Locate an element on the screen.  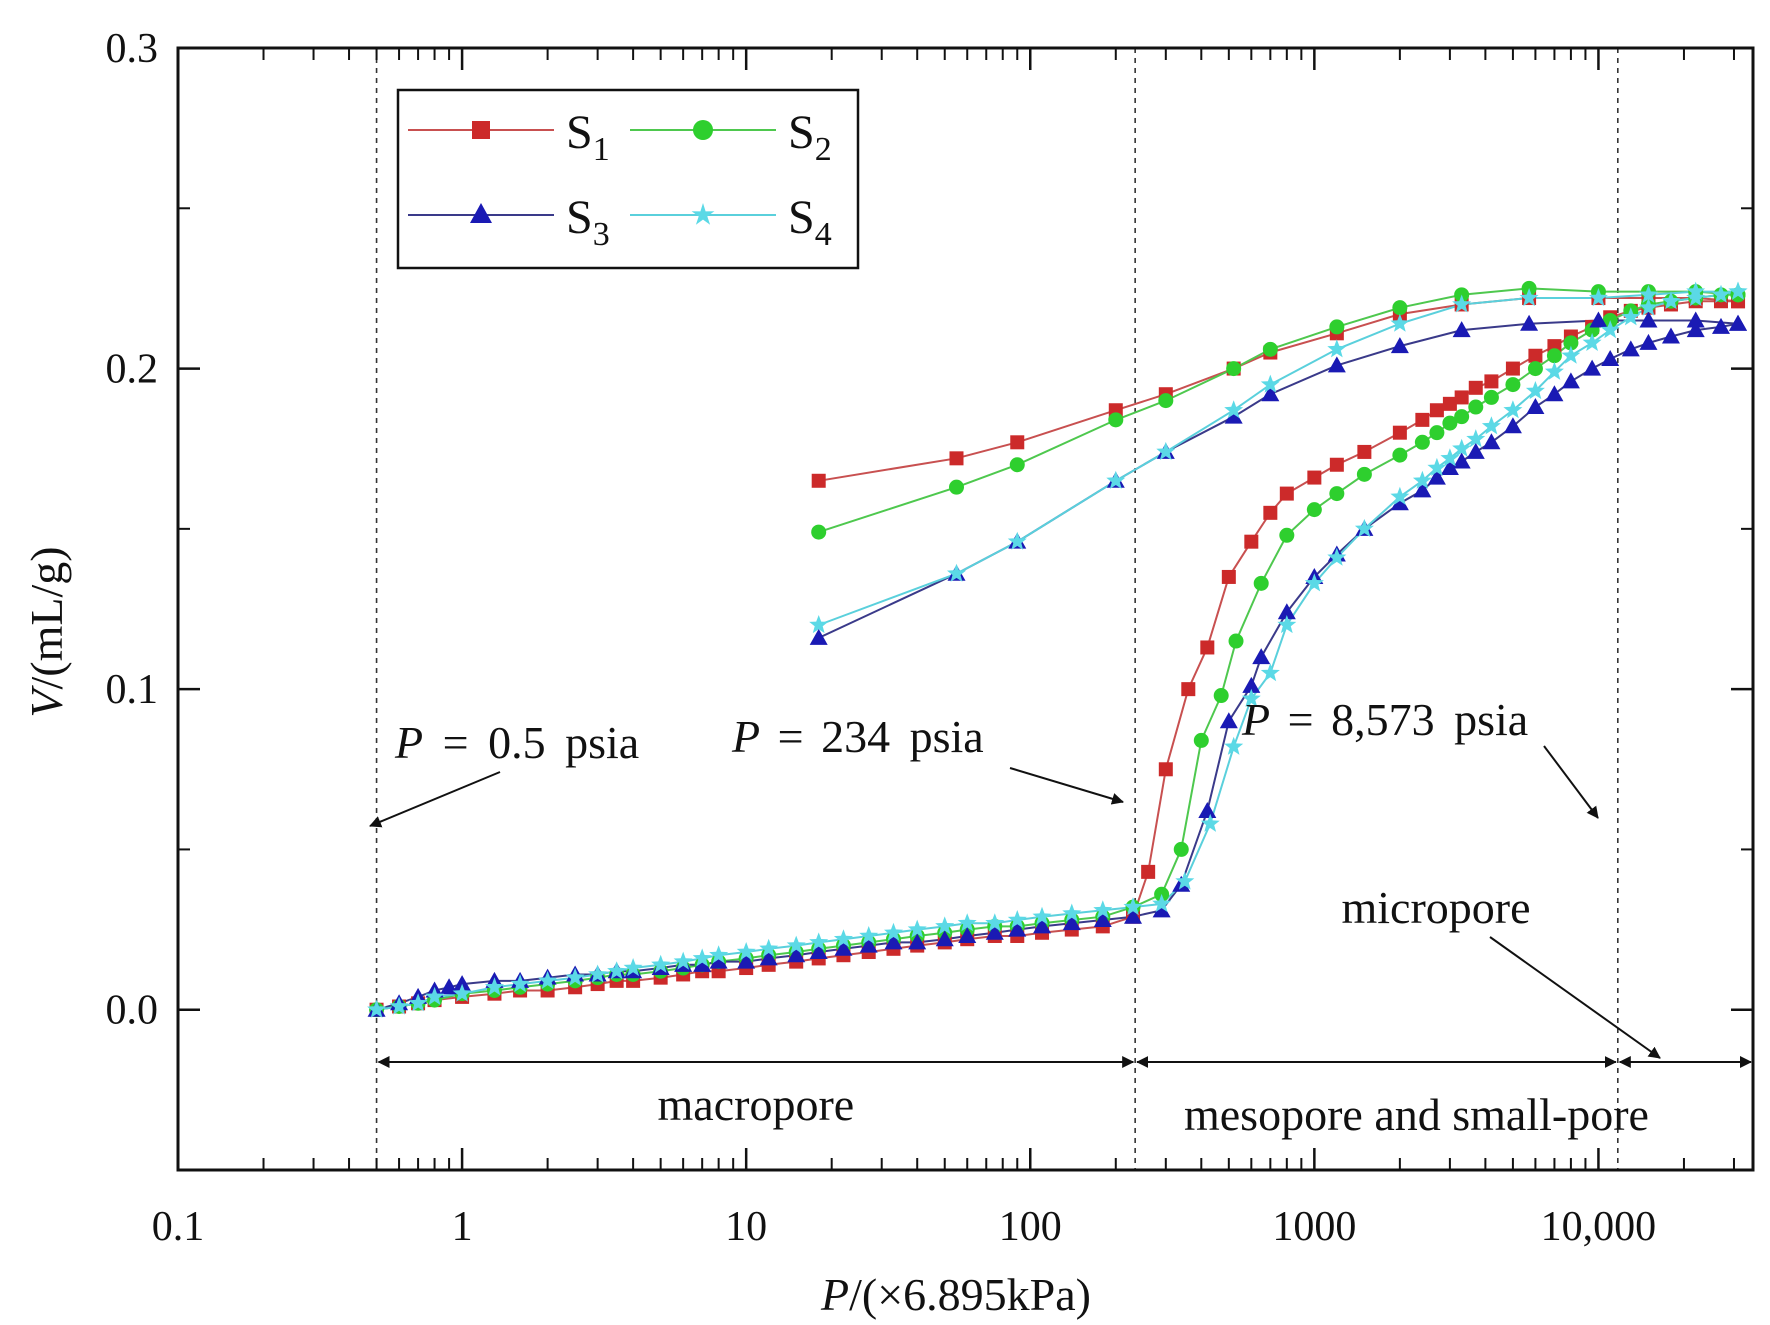
annotation-p-0-5-symbol: P is located at coordinates (408, 742).